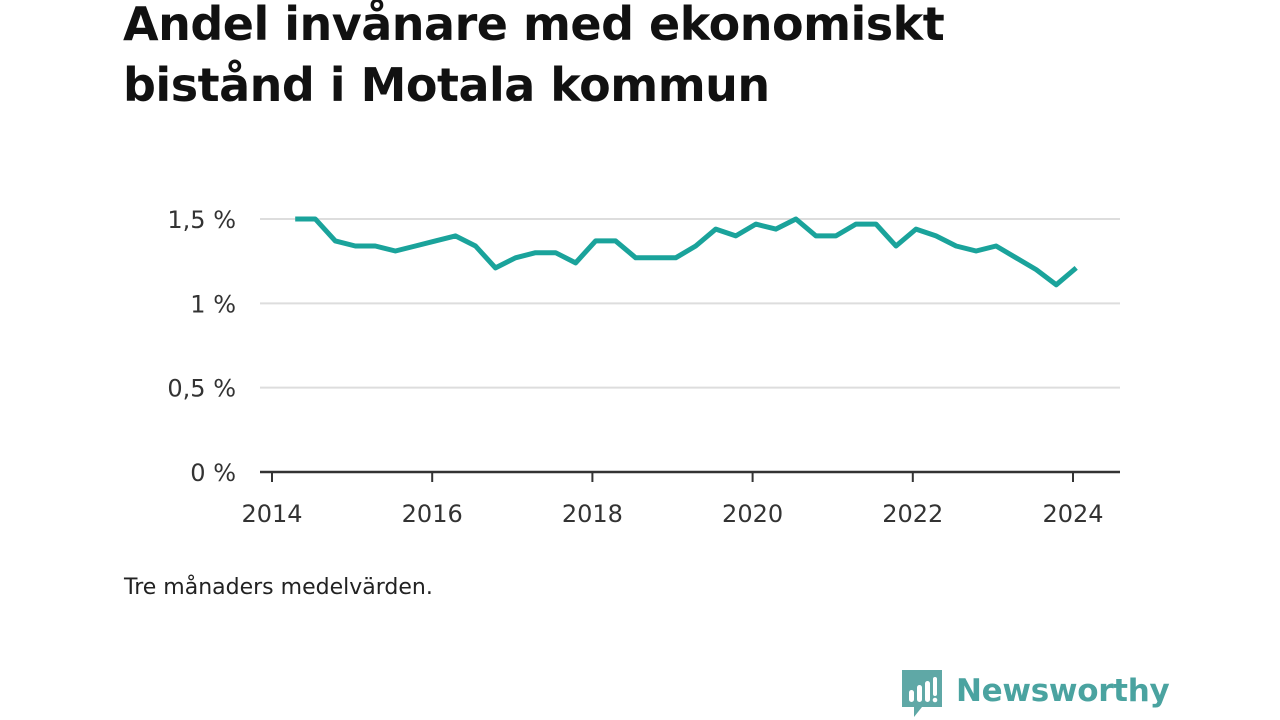  Describe the element at coordinates (201, 389) in the screenshot. I see `y-tick-label: 0,5 %` at that location.